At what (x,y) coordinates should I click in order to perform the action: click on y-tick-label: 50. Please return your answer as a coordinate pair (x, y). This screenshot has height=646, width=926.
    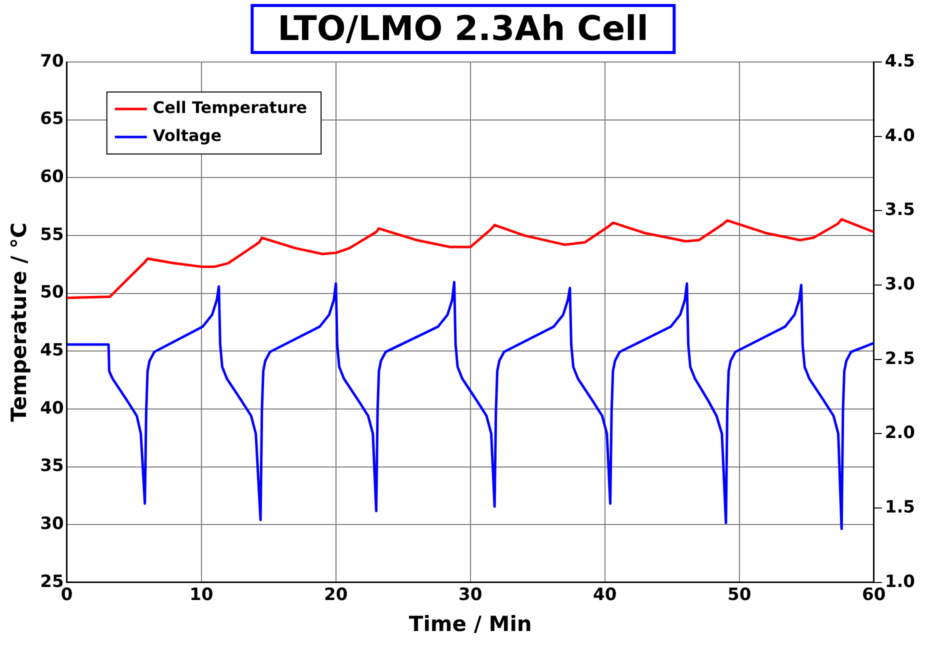
    Looking at the image, I should click on (52, 292).